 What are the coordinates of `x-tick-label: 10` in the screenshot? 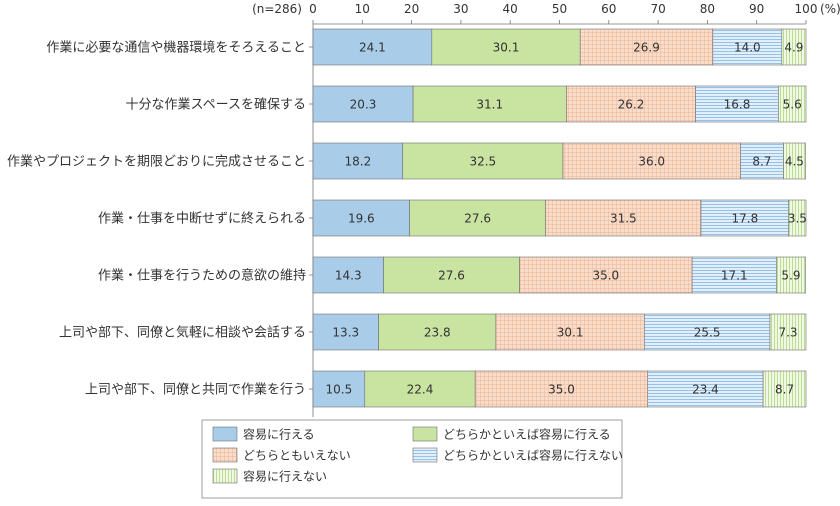 It's located at (362, 9).